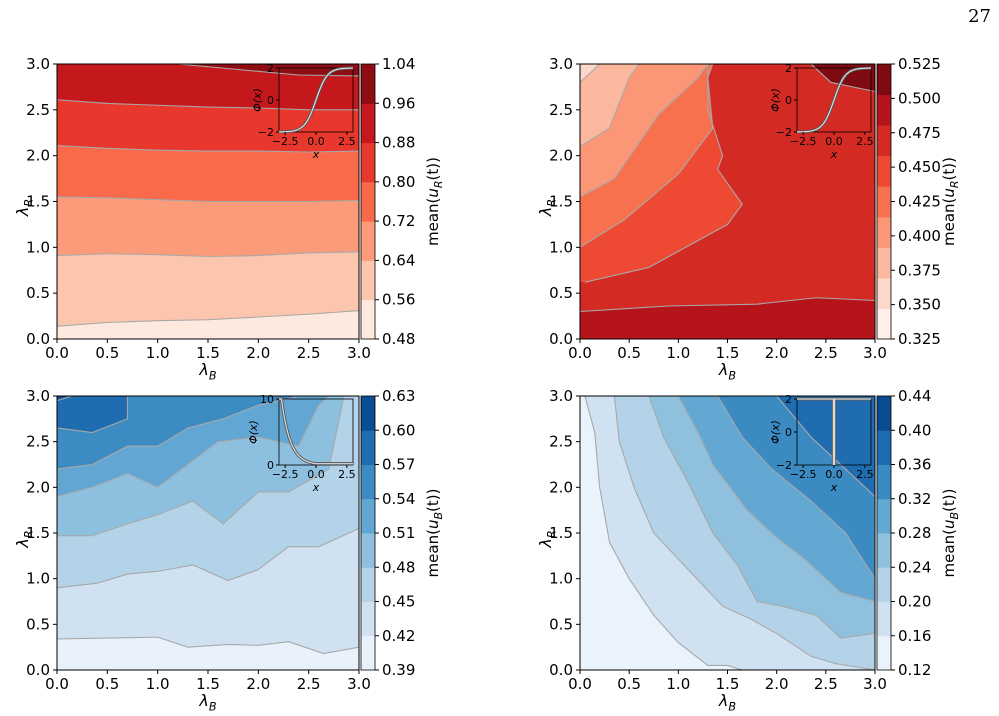 This screenshot has width=999, height=716. I want to click on inset-plot: −2.5 0.0 2.5 0 10 x Φ(x), so click(301, 443).